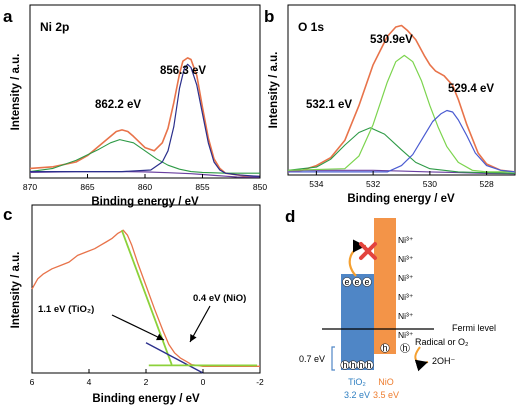 This screenshot has width=520, height=415. What do you see at coordinates (66, 309) in the screenshot?
I see `chart-c-annotation-0: 1.1 eV (TiO₂)` at bounding box center [66, 309].